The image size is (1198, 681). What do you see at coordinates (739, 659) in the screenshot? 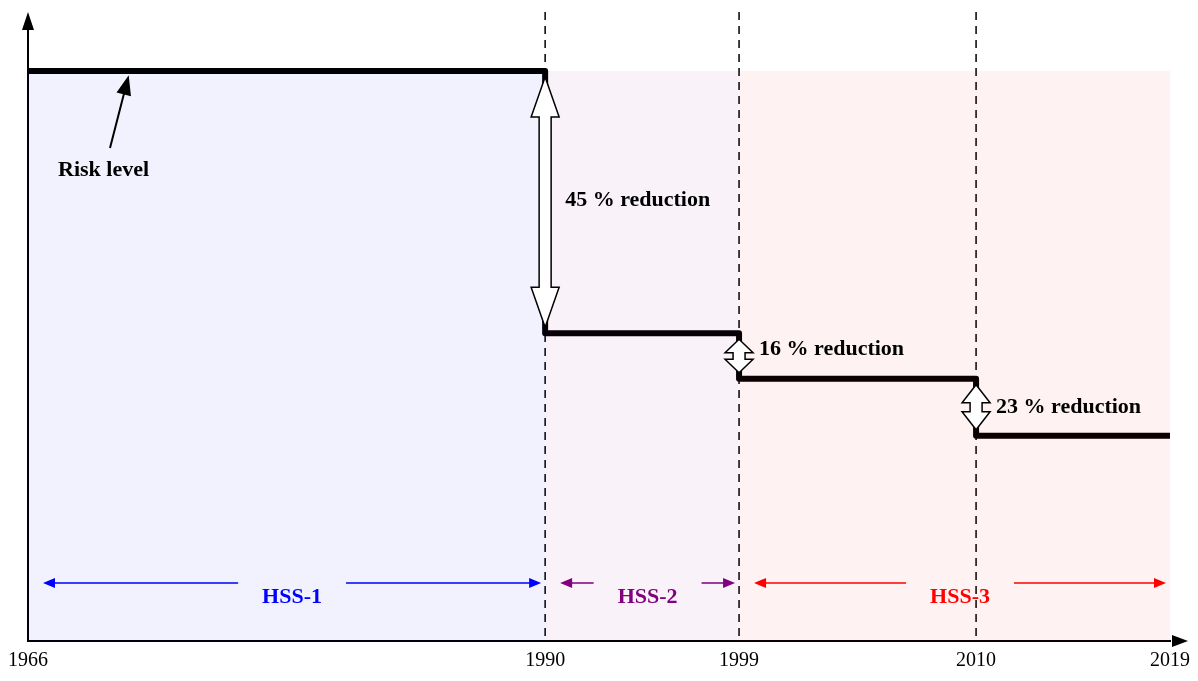
I see `x-tick-label: 1999` at bounding box center [739, 659].